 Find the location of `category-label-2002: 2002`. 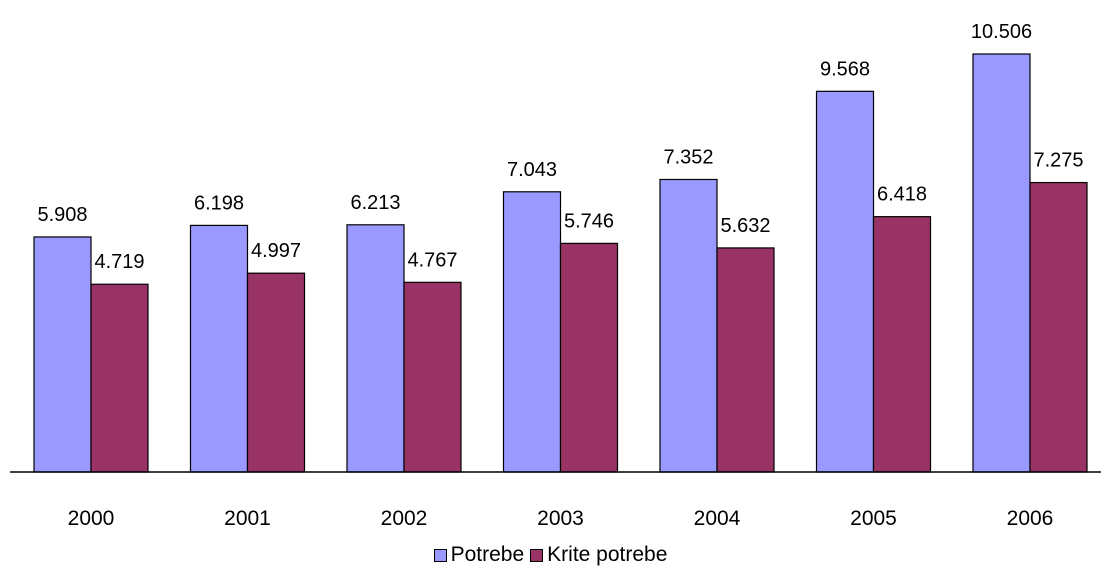

category-label-2002: 2002 is located at coordinates (404, 518).